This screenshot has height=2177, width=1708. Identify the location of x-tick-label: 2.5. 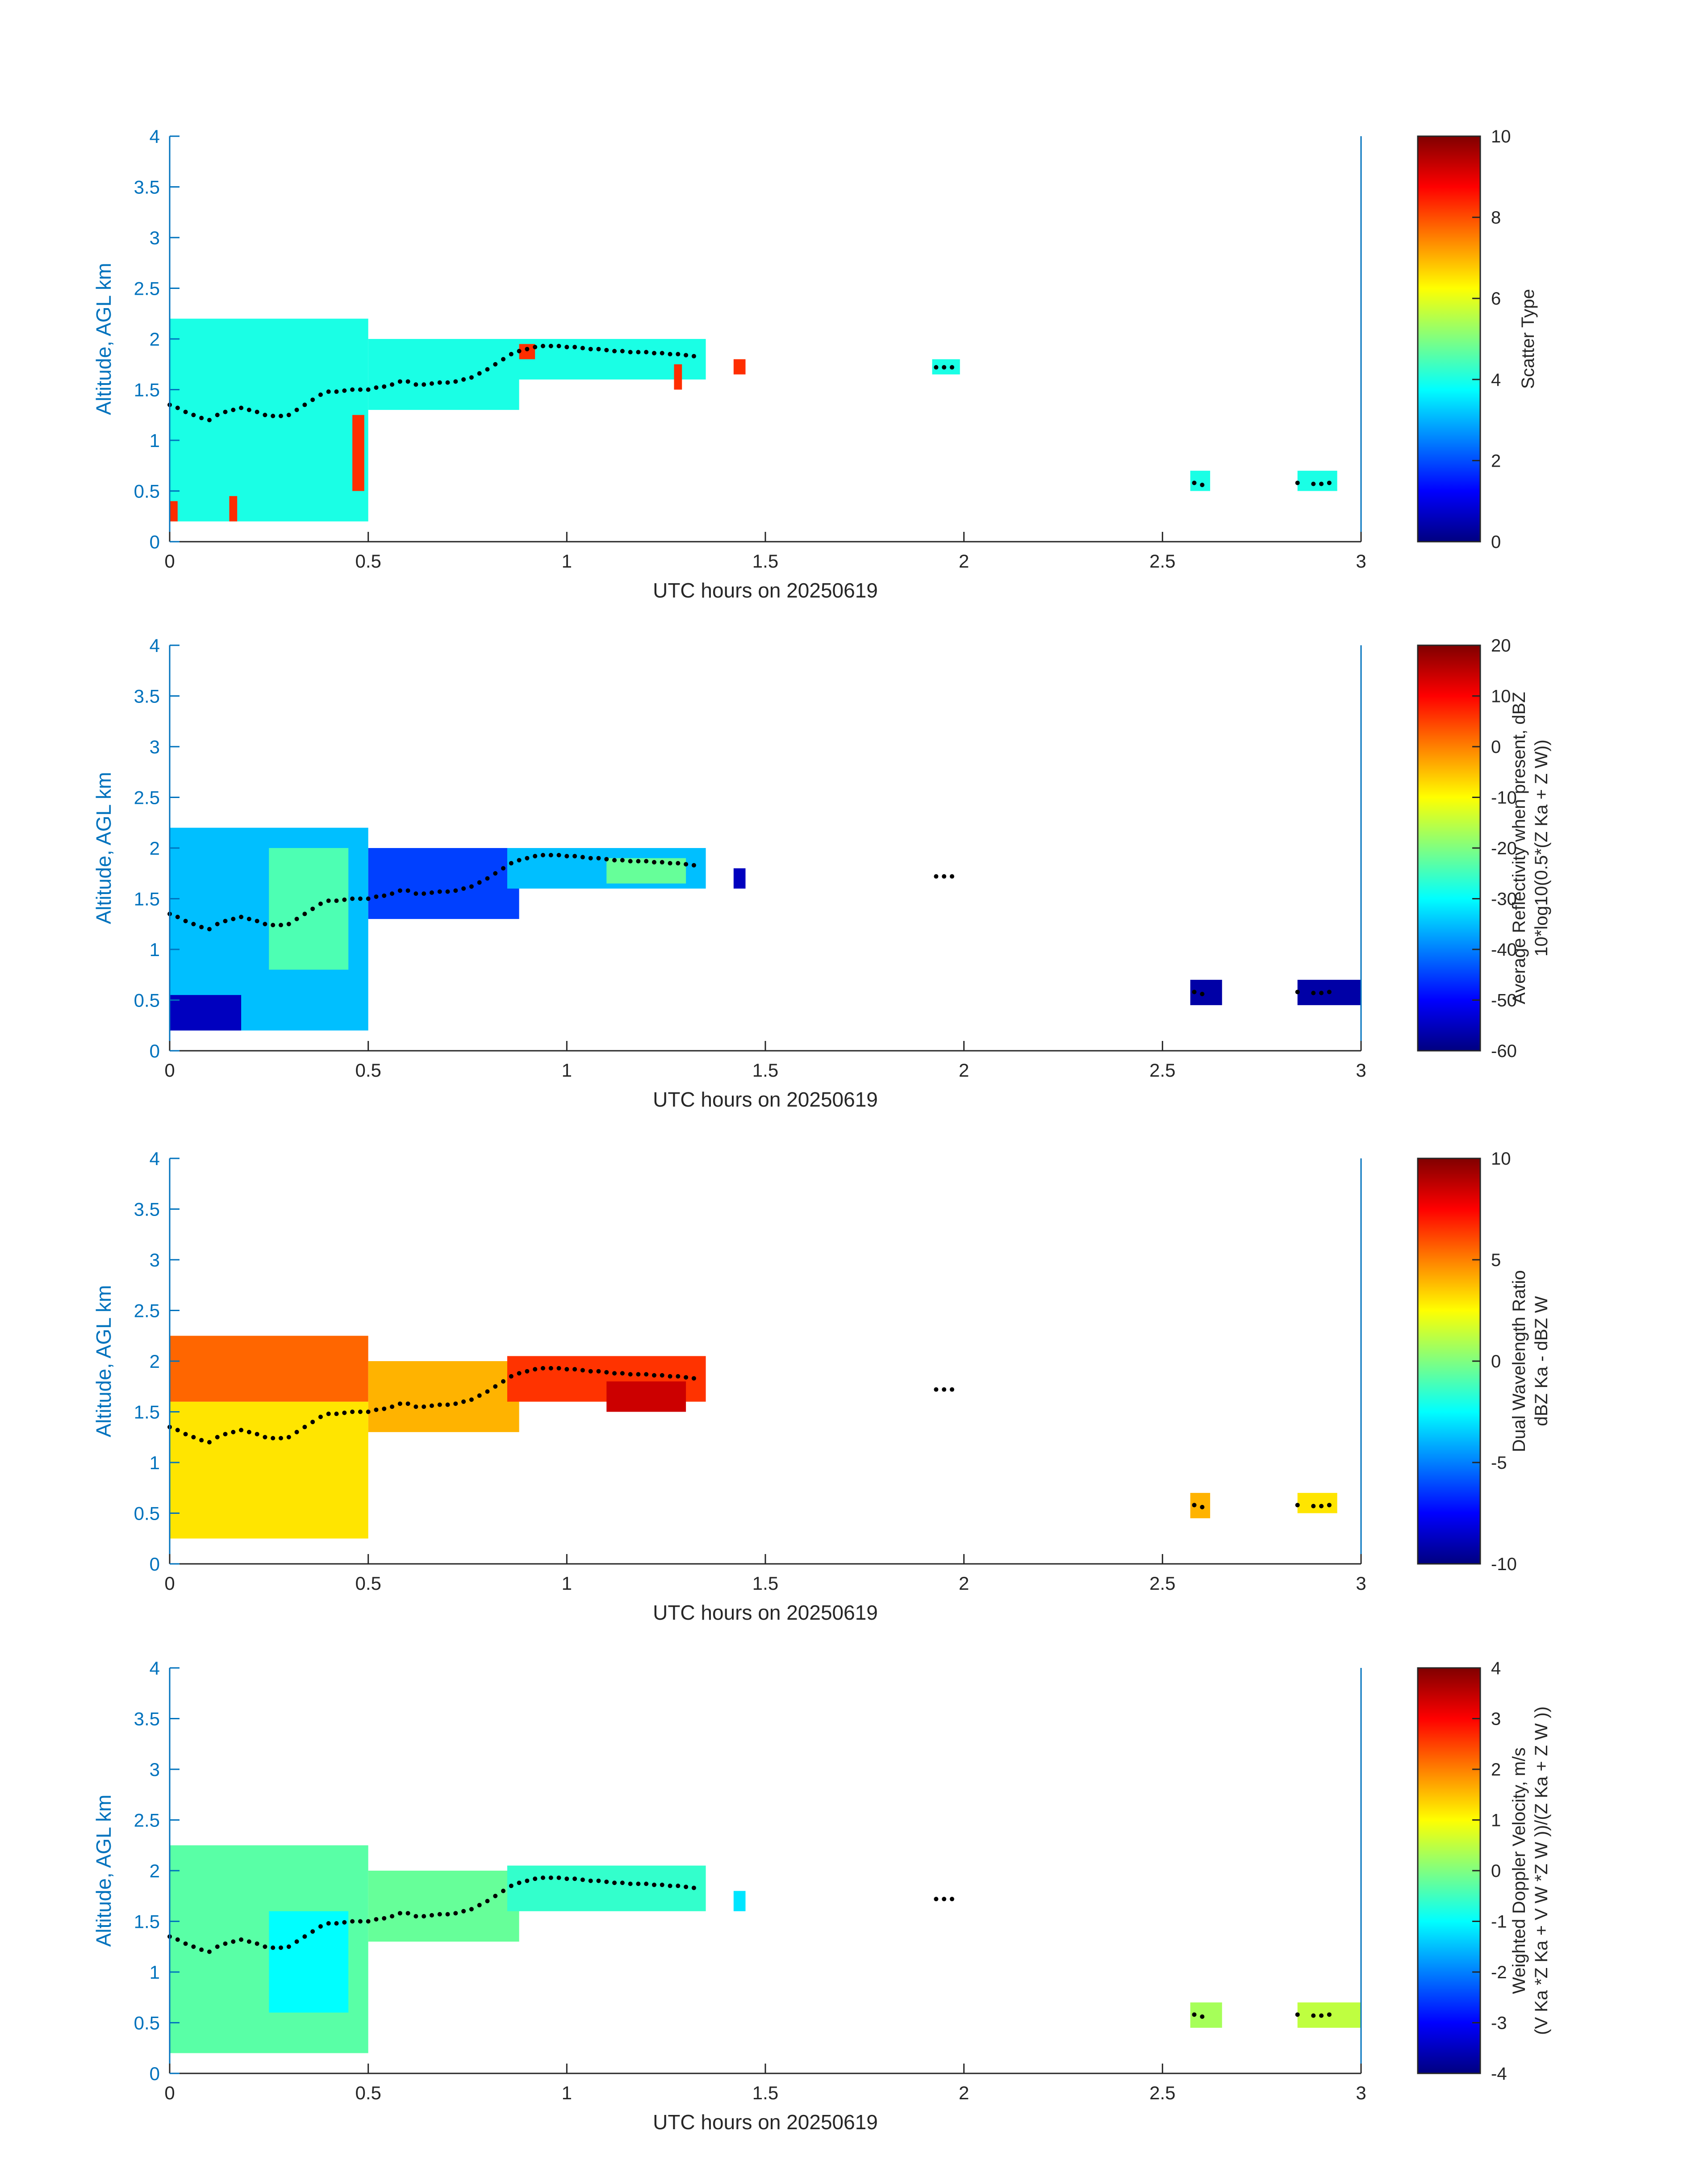
(1162, 1070).